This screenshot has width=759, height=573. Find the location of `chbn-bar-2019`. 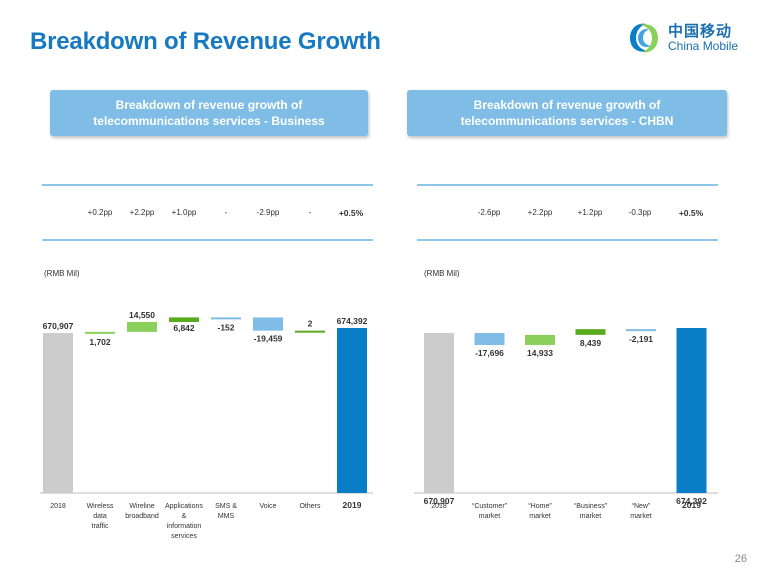

chbn-bar-2019 is located at coordinates (691, 410).